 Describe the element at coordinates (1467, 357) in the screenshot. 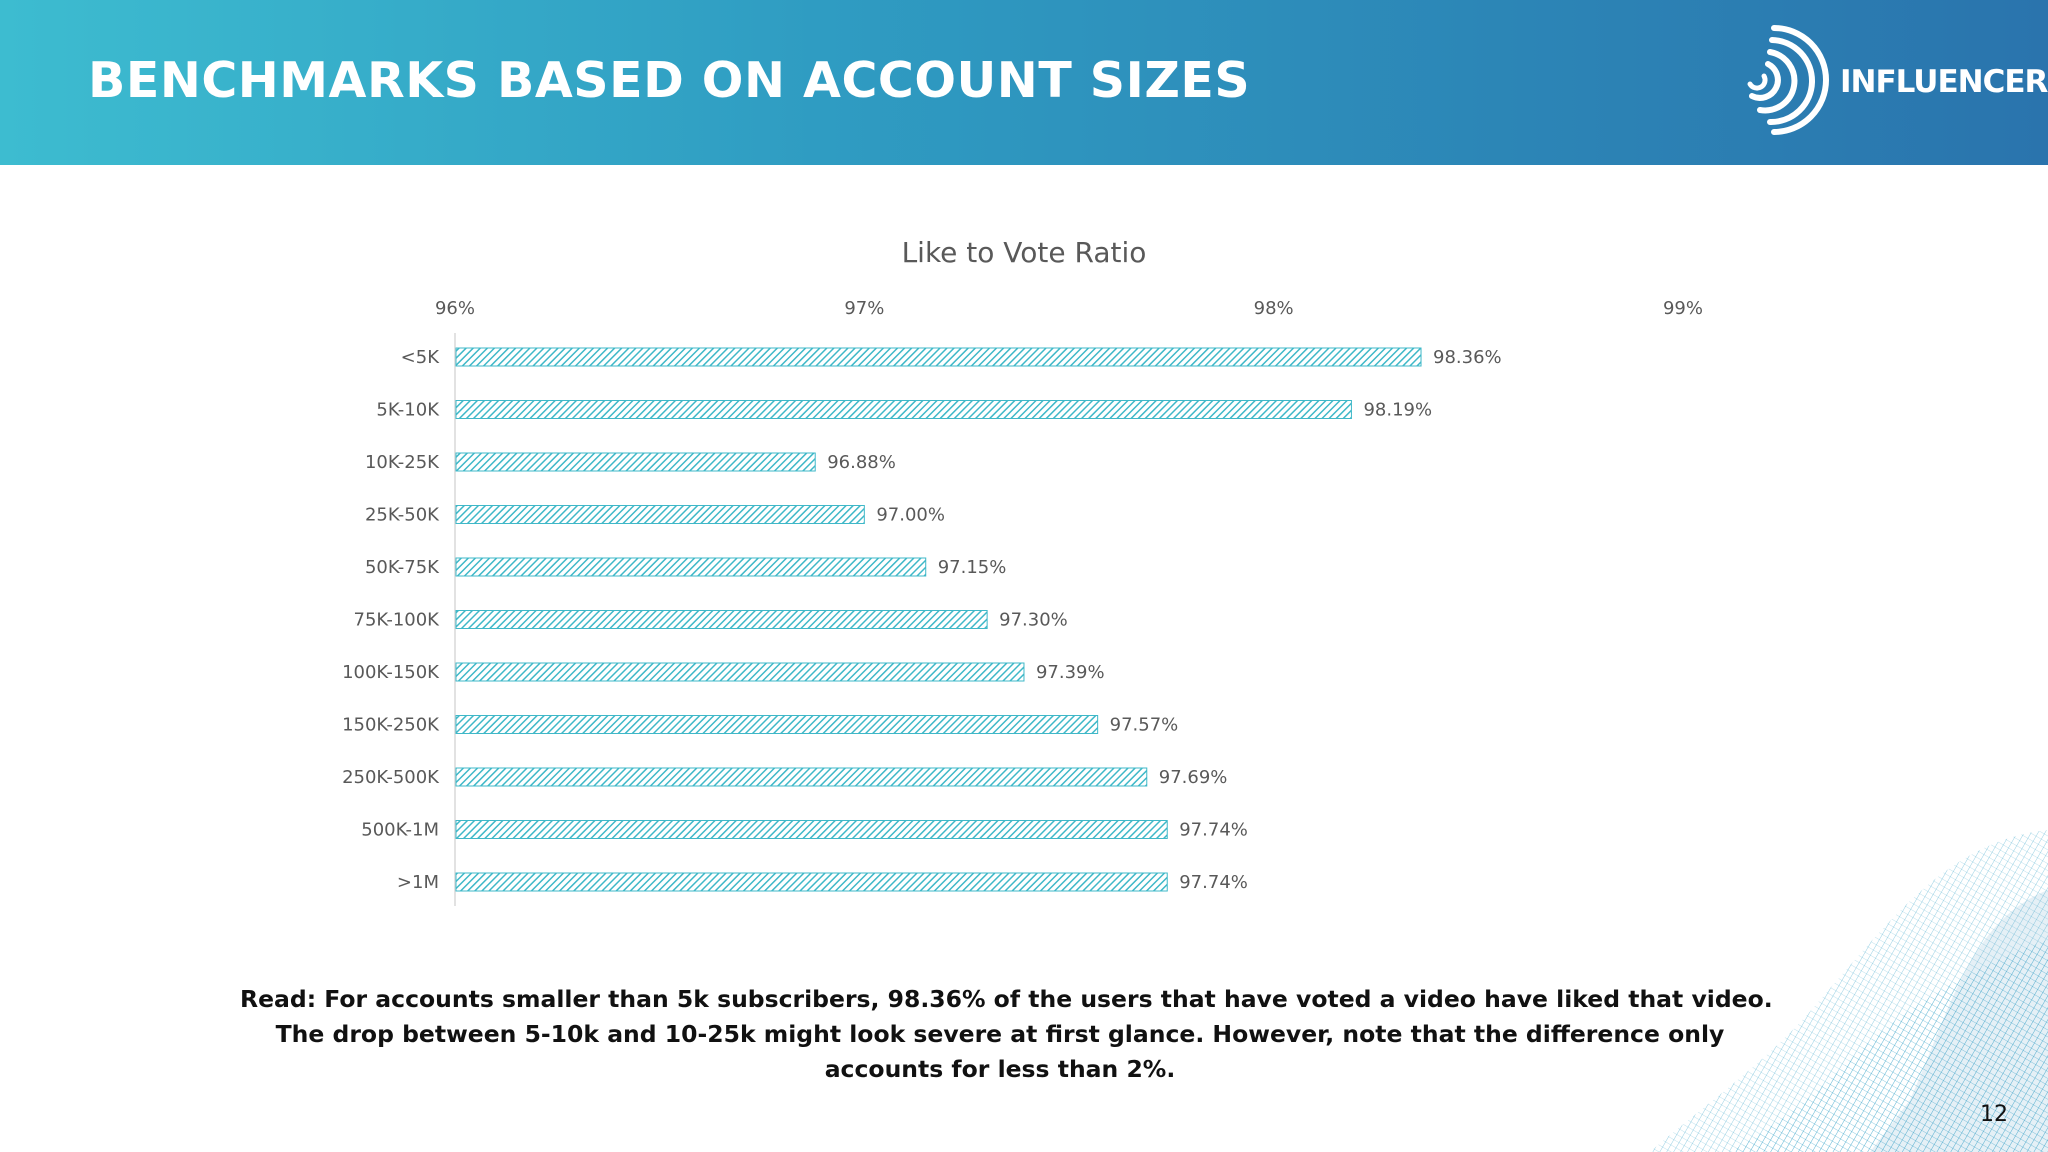

I see `data-label: 98.36%` at that location.